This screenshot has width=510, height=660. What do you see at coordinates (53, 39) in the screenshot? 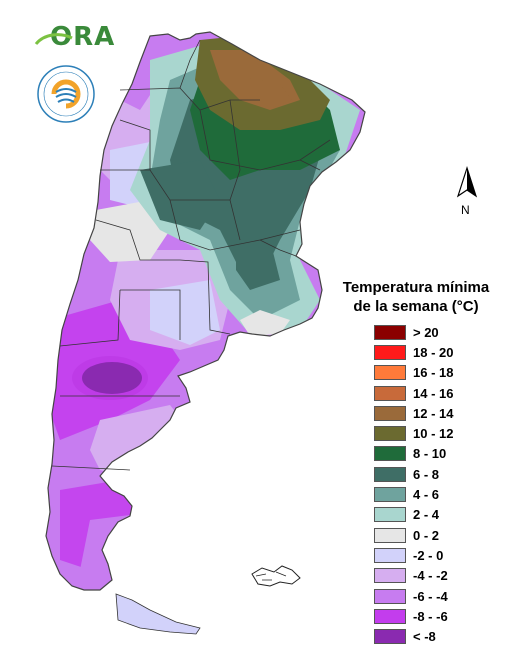
I see `ora-swoosh-icon` at bounding box center [53, 39].